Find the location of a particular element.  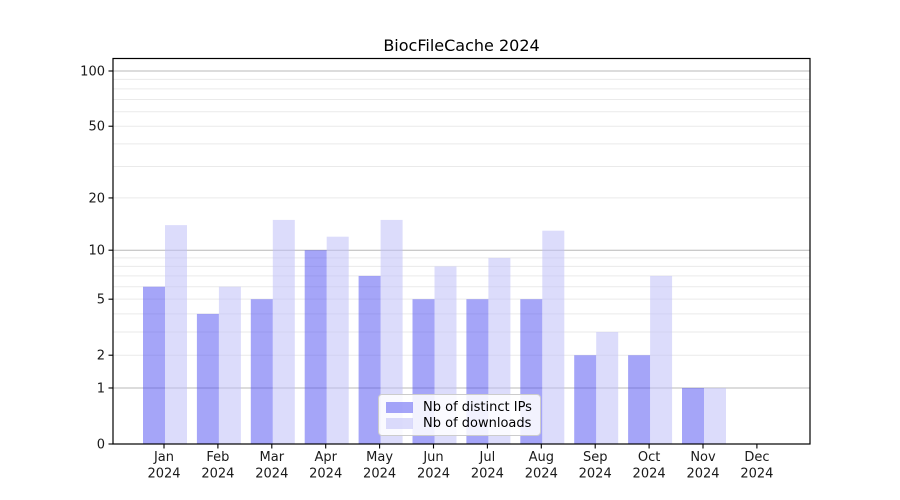

x-tick-label-month: Feb is located at coordinates (217, 457).